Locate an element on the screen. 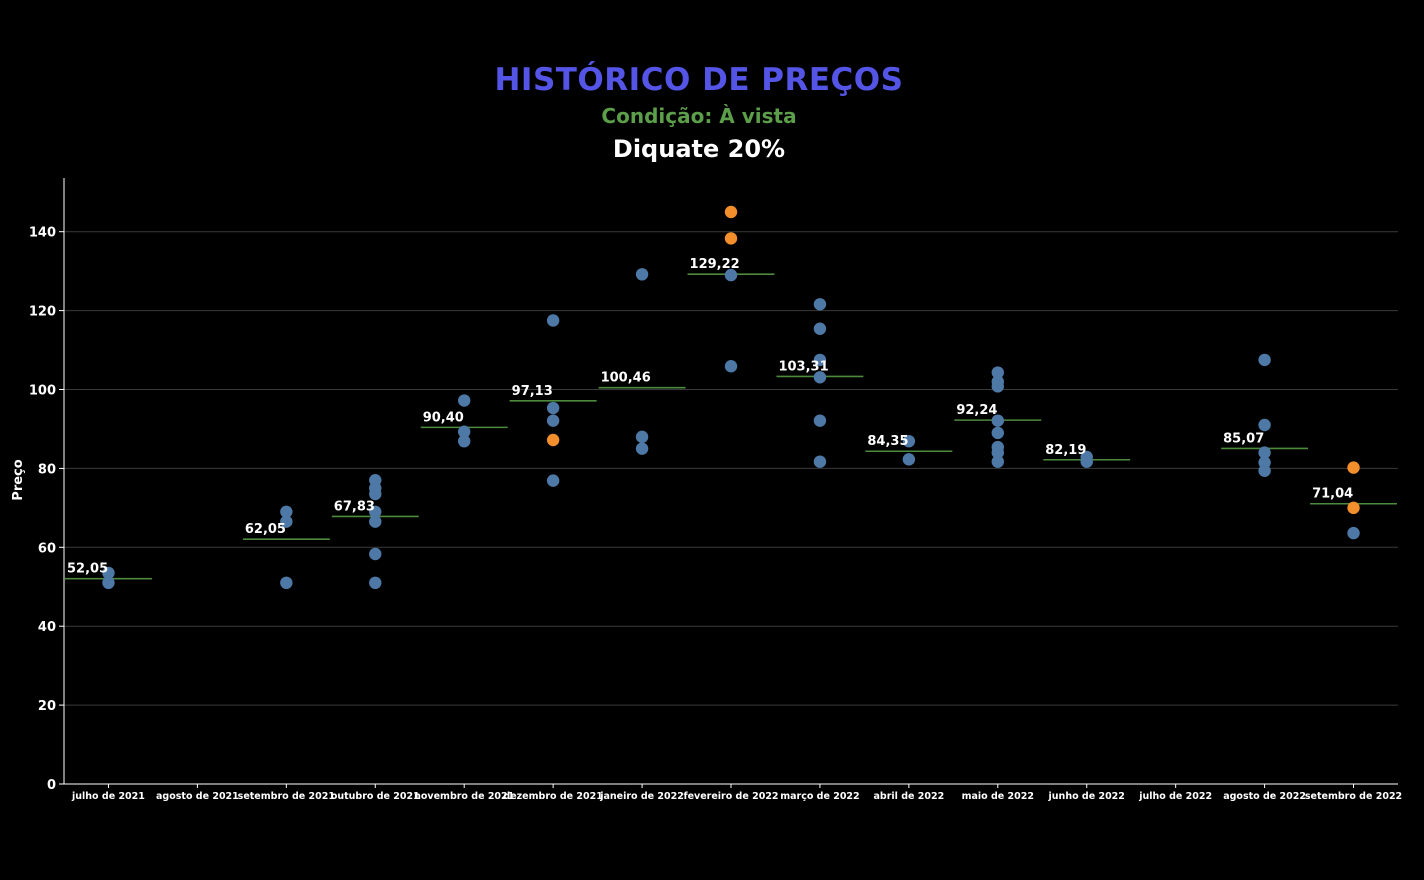 This screenshot has width=1424, height=880. x-tick-label: dezembro de 2021 is located at coordinates (552, 796).